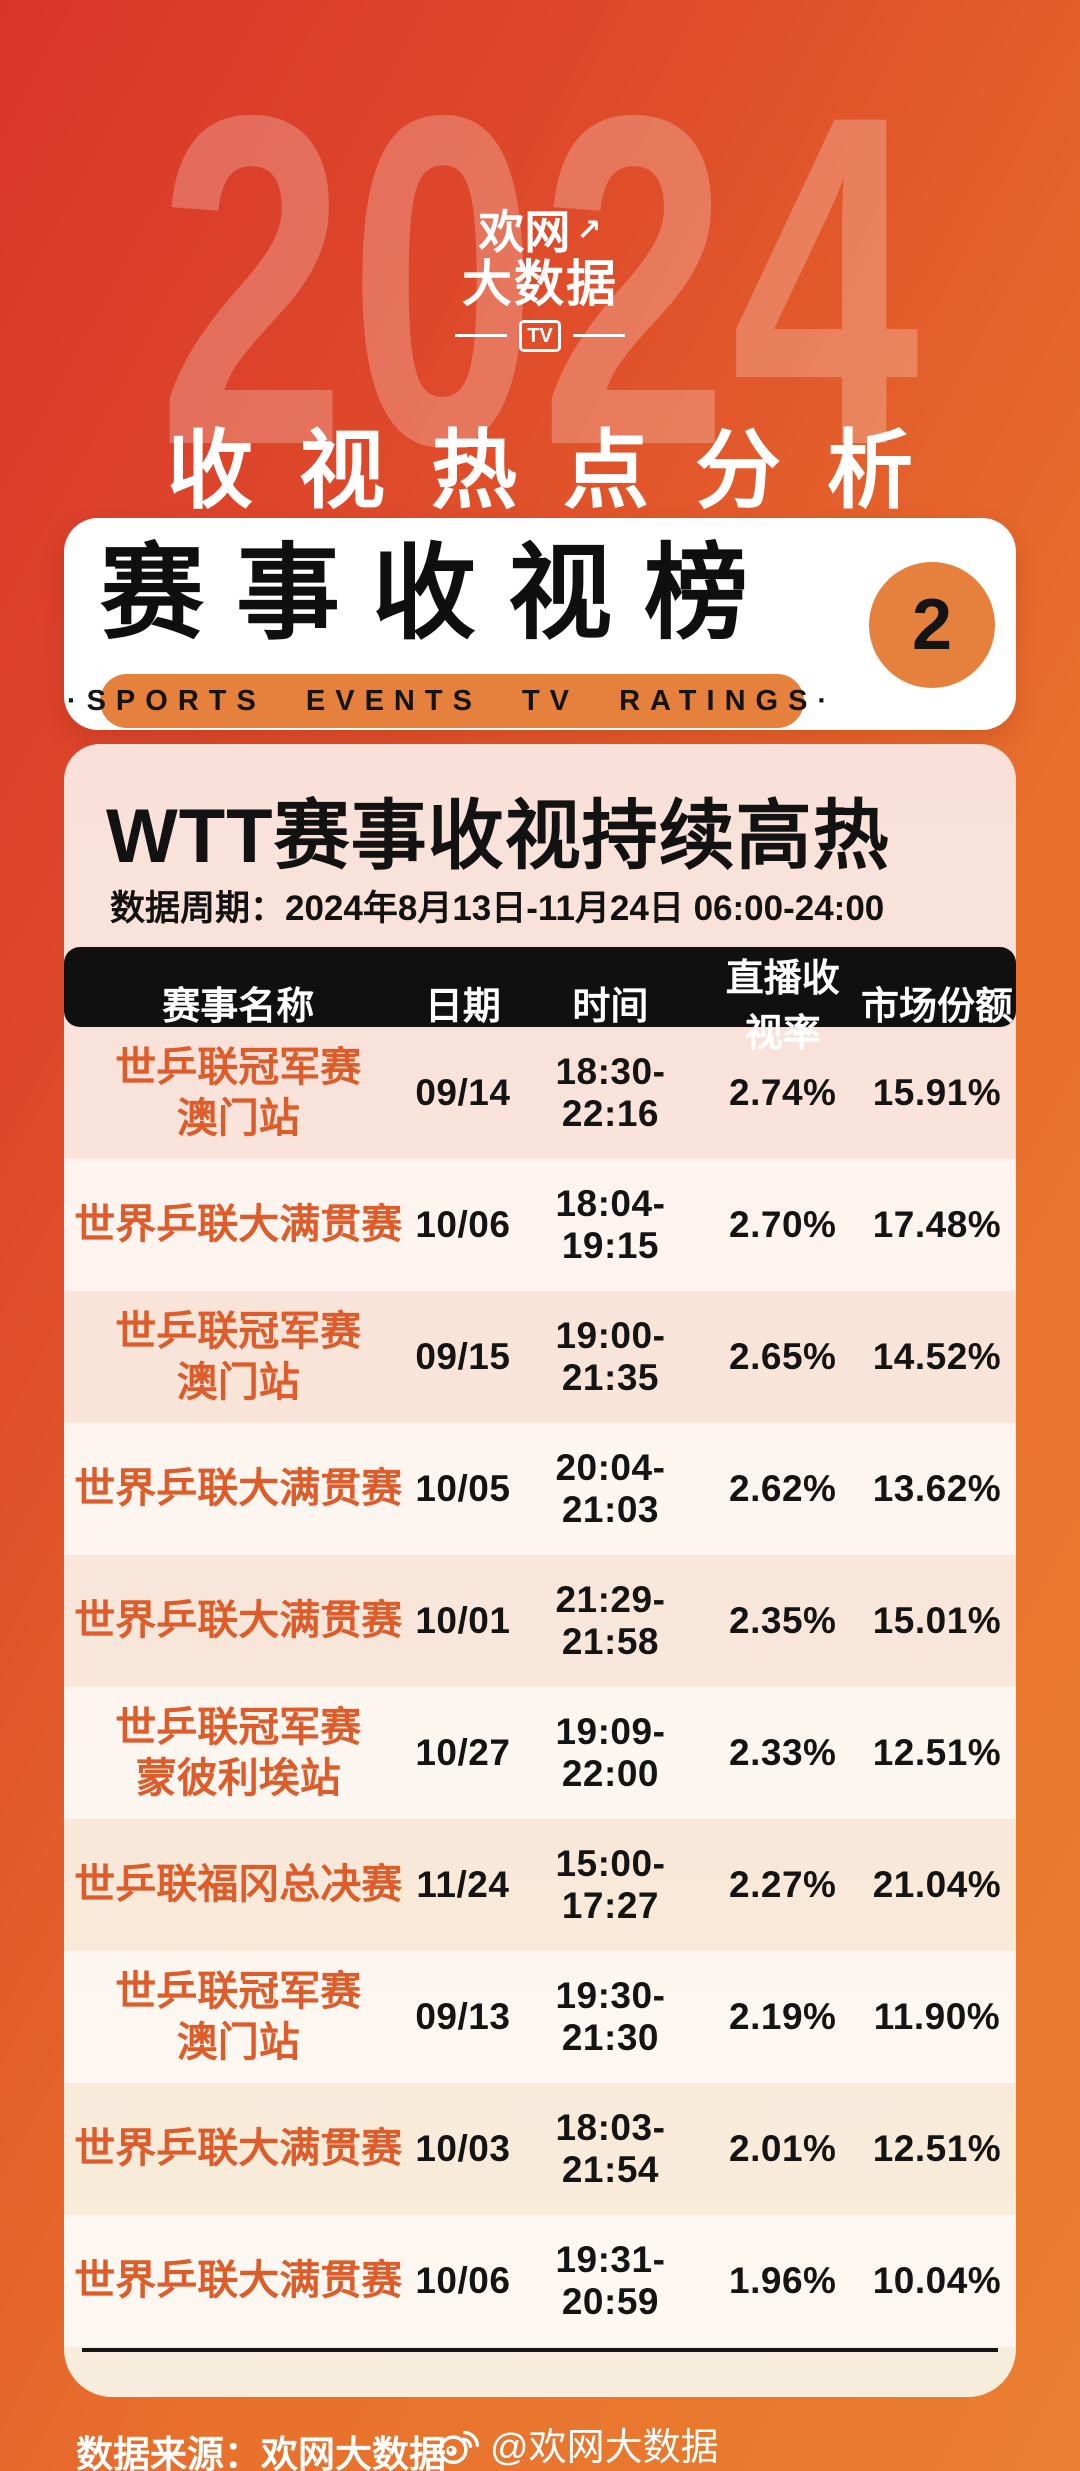  I want to click on event-date: 10/01, so click(463, 1620).